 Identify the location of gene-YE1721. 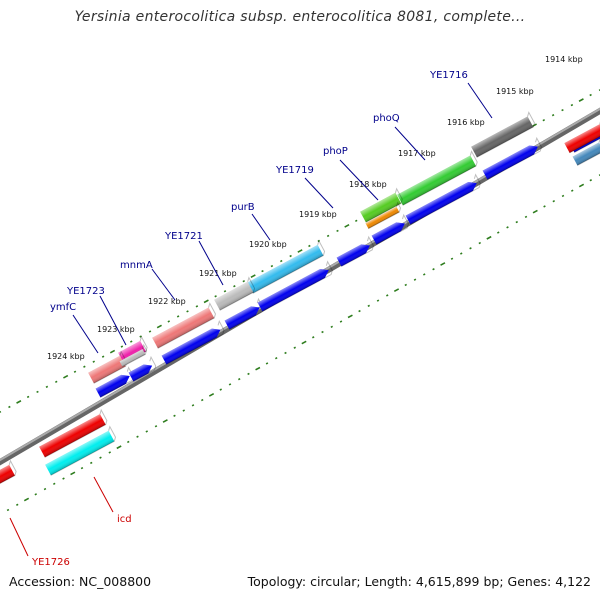
(184, 325).